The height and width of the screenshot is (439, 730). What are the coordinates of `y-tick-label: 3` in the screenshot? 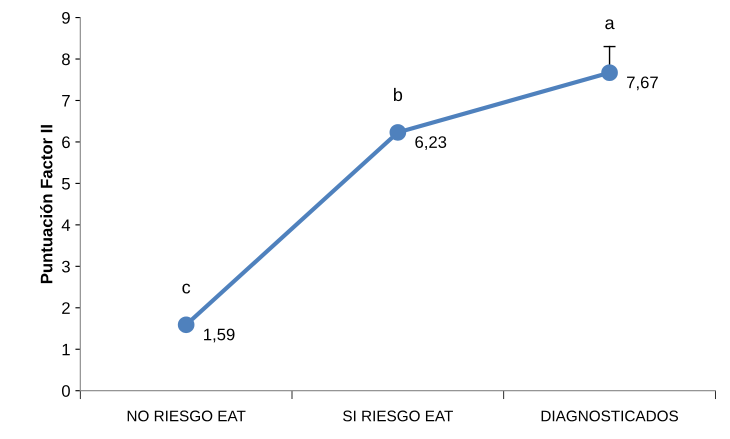 It's located at (66, 266).